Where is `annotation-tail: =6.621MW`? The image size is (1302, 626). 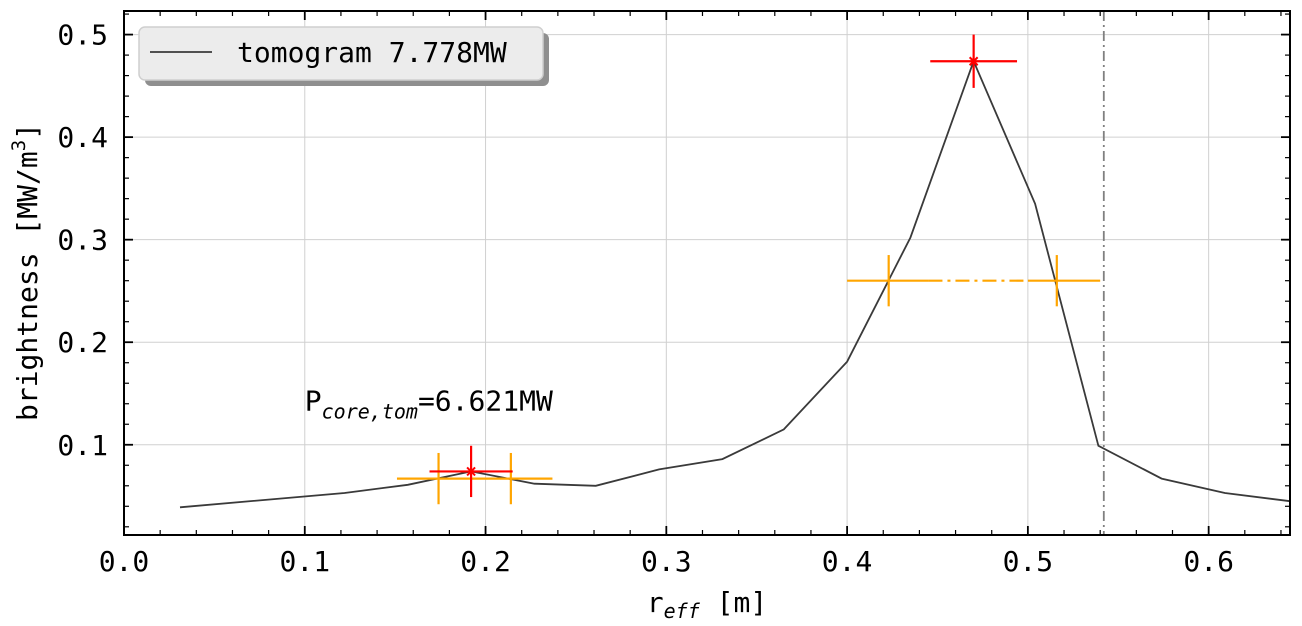 annotation-tail: =6.621MW is located at coordinates (485, 401).